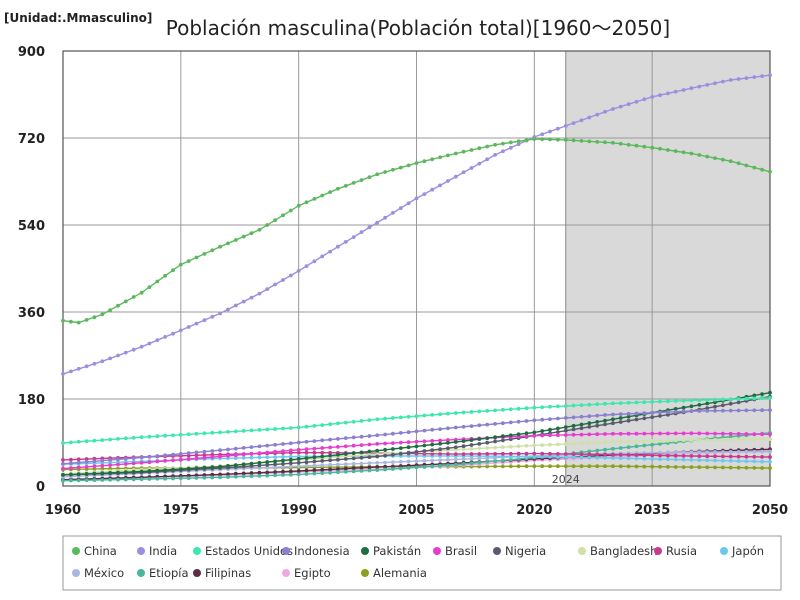 The width and height of the screenshot is (800, 600). Describe the element at coordinates (623, 551) in the screenshot. I see `legend-label: Bangladesh` at that location.